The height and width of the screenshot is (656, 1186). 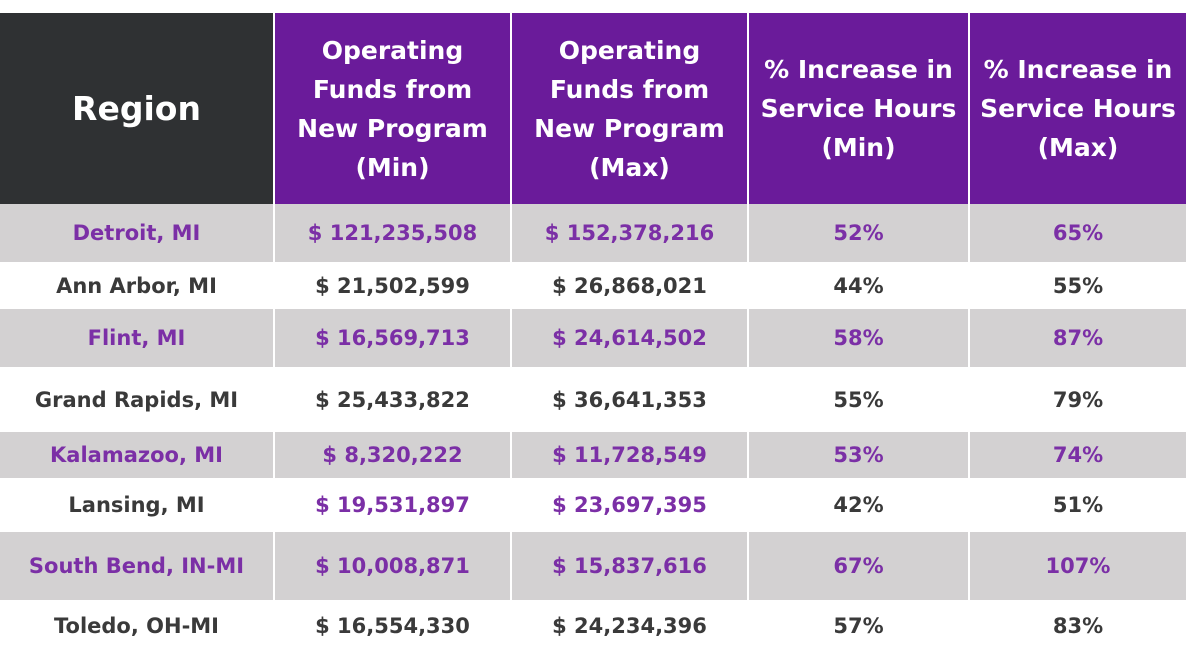 What do you see at coordinates (858, 108) in the screenshot?
I see `header-increase-min: % Increase in Service Hours (Min)` at bounding box center [858, 108].